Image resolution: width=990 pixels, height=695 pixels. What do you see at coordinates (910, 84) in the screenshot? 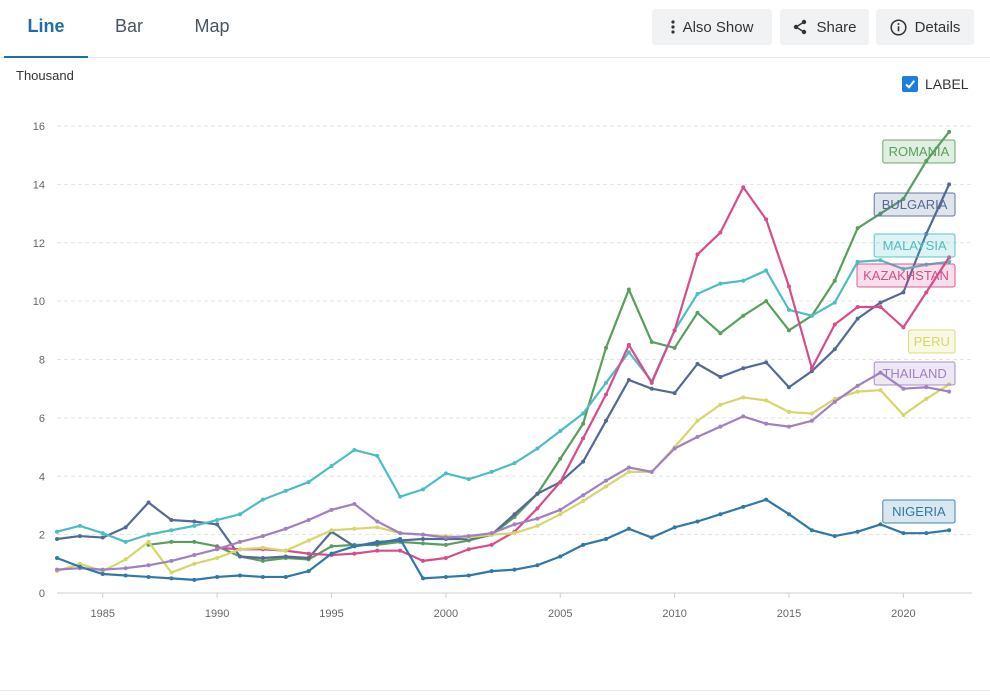
I see `label-checkbox` at bounding box center [910, 84].